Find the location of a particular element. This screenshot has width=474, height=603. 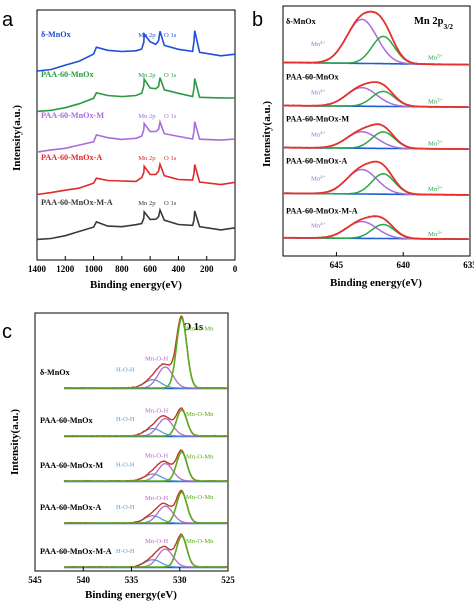

panel-a-x-ticks: 1400 1200 1000 800 600 400 200 0 is located at coordinates (133, 265).